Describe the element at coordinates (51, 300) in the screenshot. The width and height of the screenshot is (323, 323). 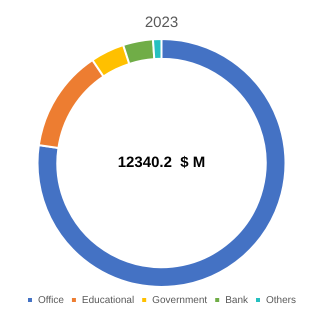
I see `legend-label: Office` at that location.